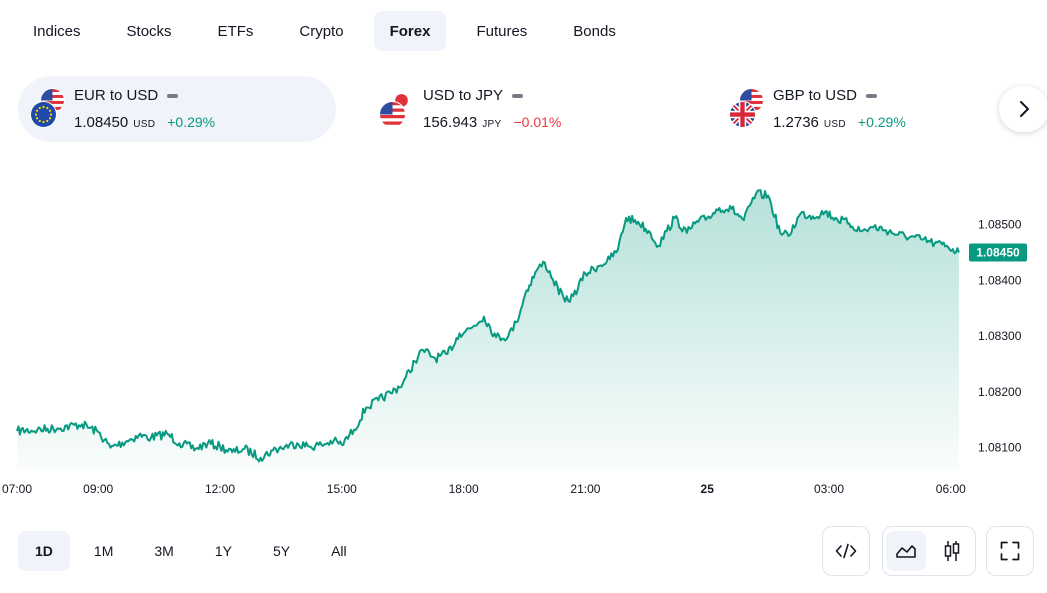 This screenshot has height=593, width=1047. What do you see at coordinates (708, 489) in the screenshot?
I see `x-axis-tick-label: 25` at bounding box center [708, 489].